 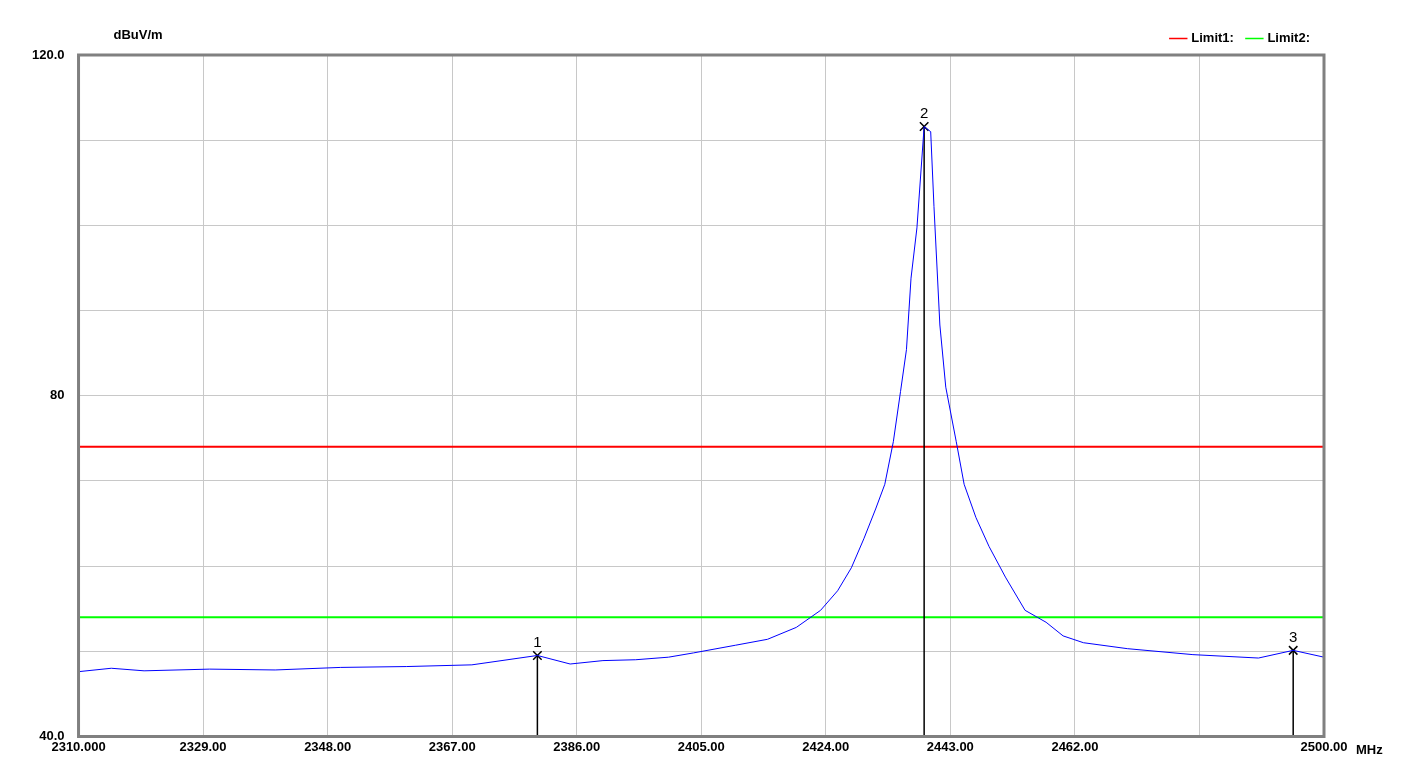 What do you see at coordinates (57, 395) in the screenshot?
I see `y-tick-label: 80` at bounding box center [57, 395].